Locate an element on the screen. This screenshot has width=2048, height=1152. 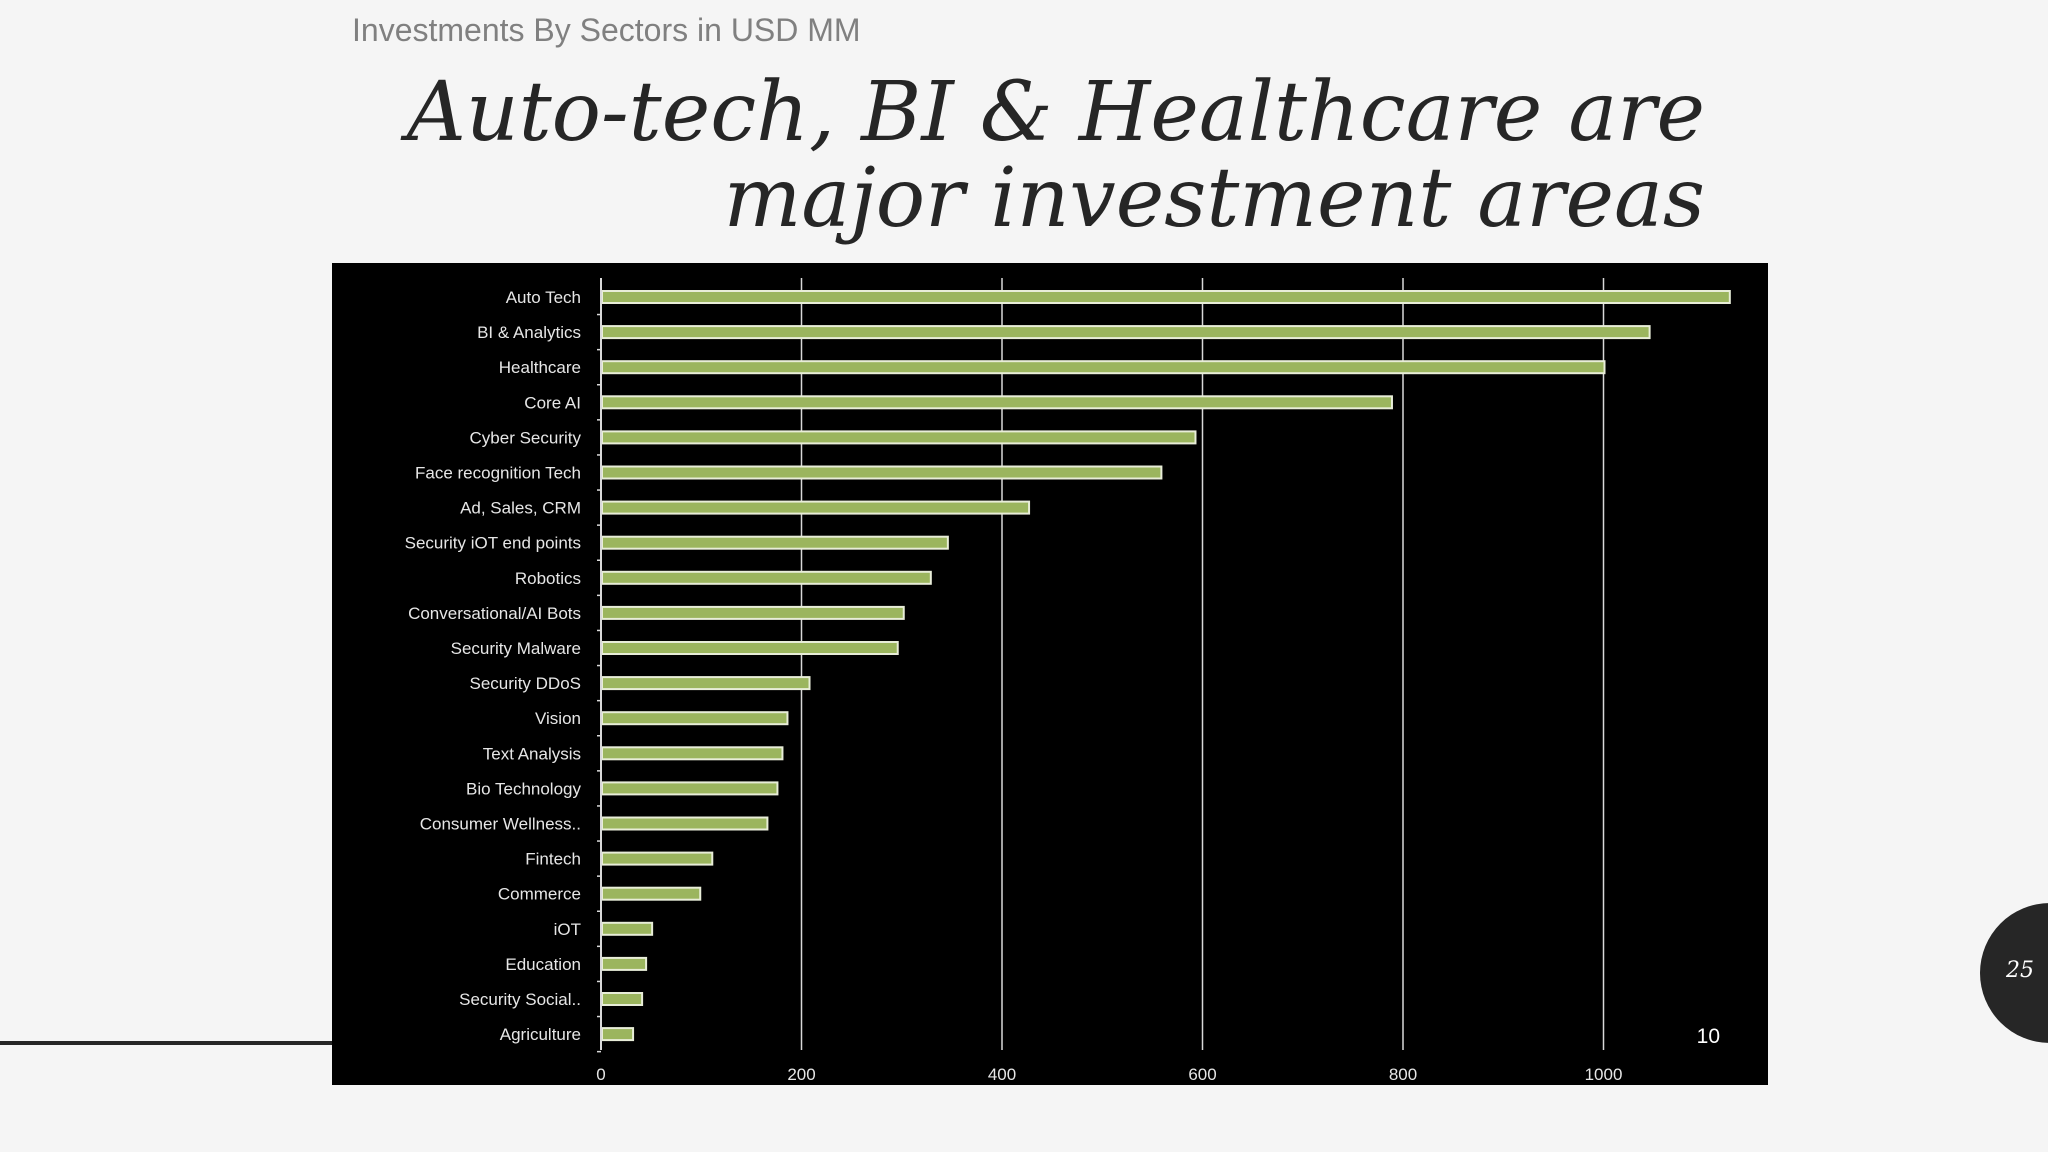
chart-subtitle: Investments By Sectors in USD MM is located at coordinates (606, 30).